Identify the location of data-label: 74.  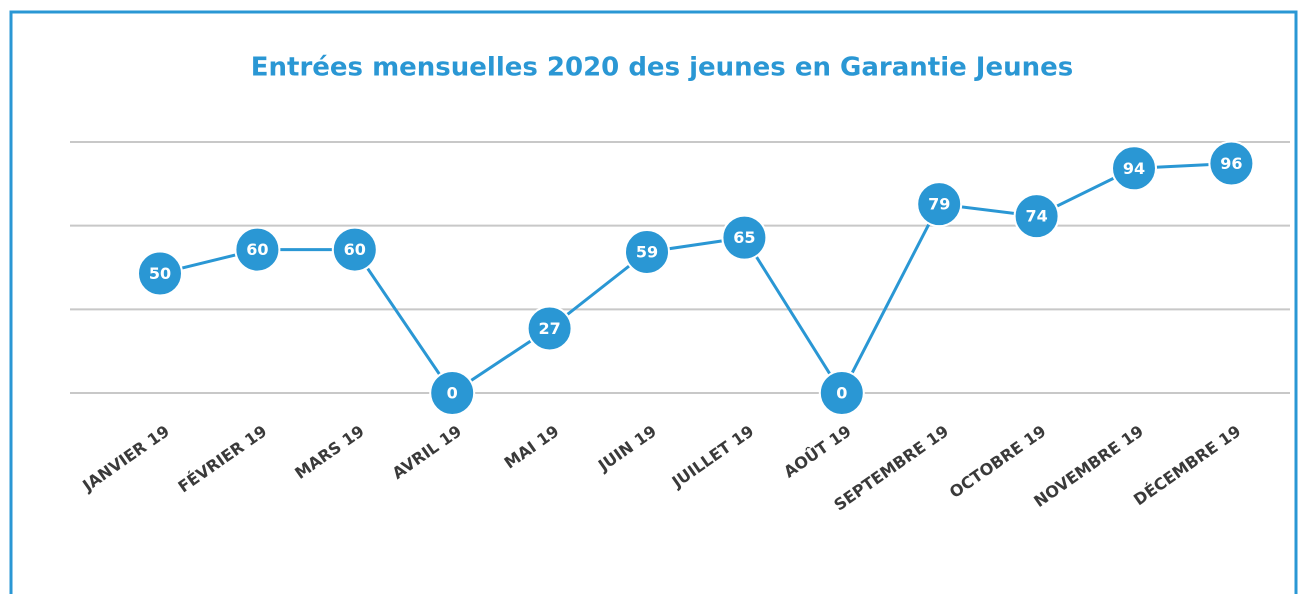
(1036, 216).